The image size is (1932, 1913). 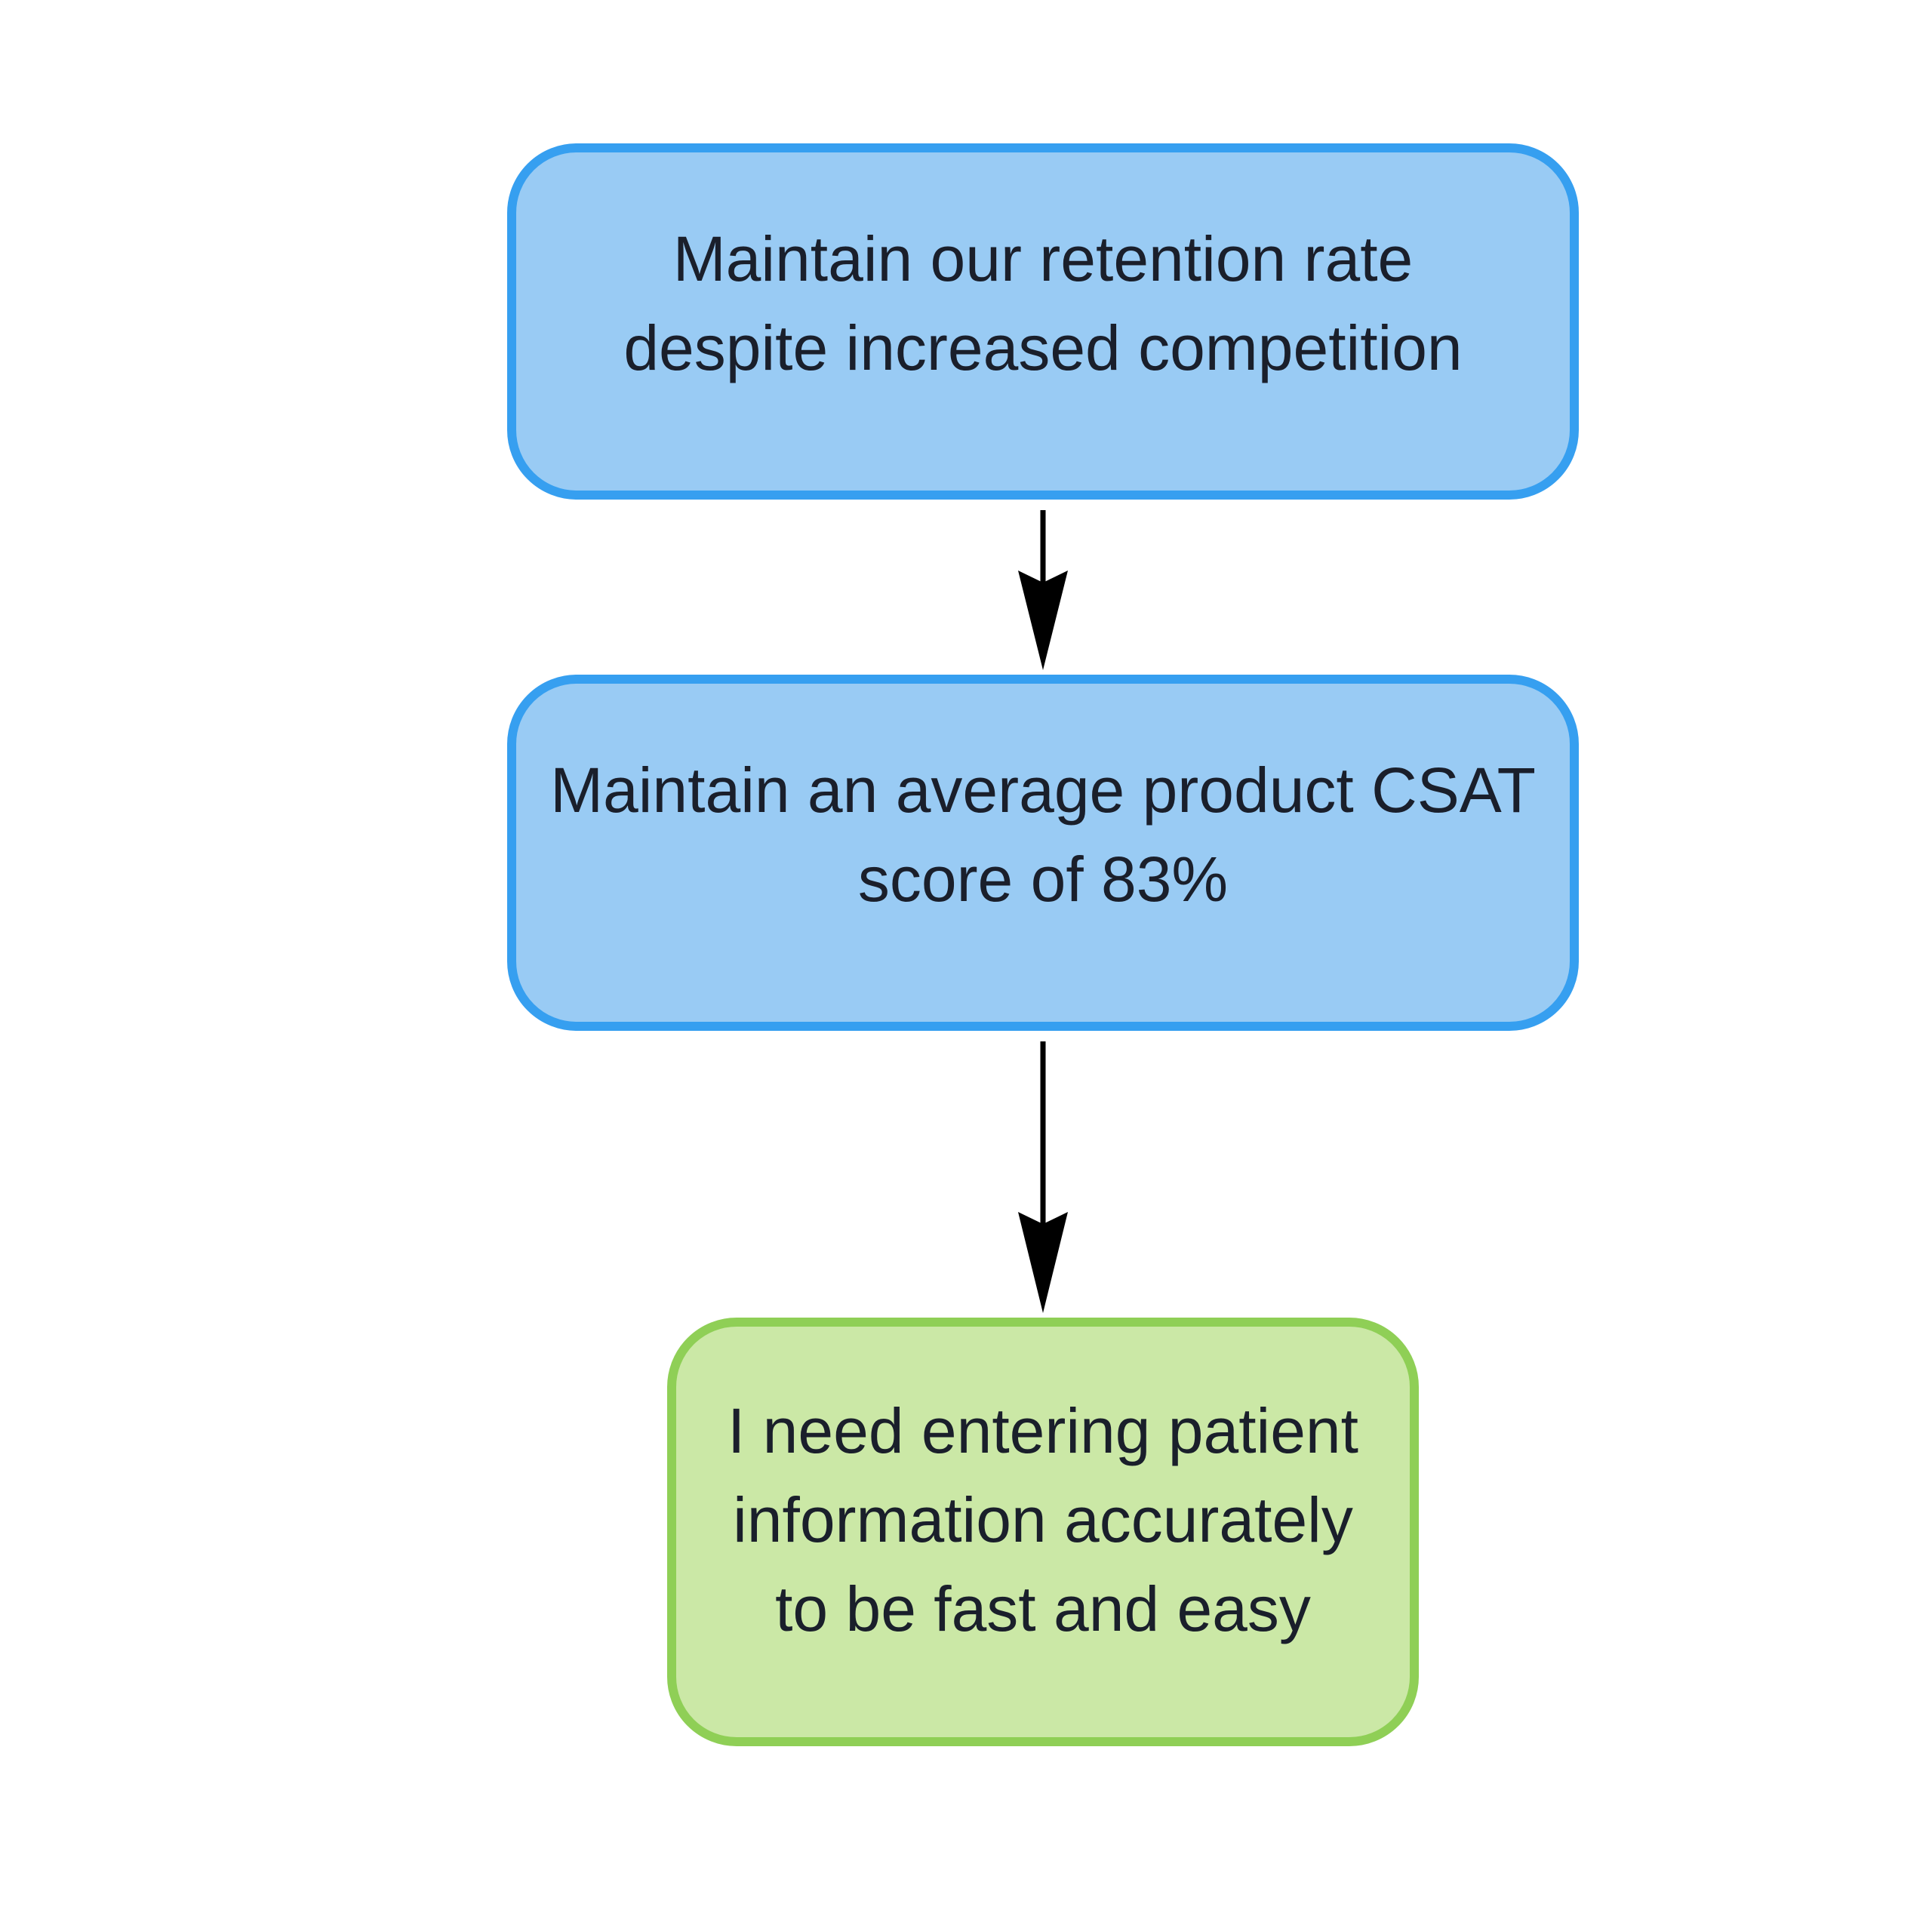 What do you see at coordinates (1043, 1177) in the screenshot?
I see `arrow-csat-to-need` at bounding box center [1043, 1177].